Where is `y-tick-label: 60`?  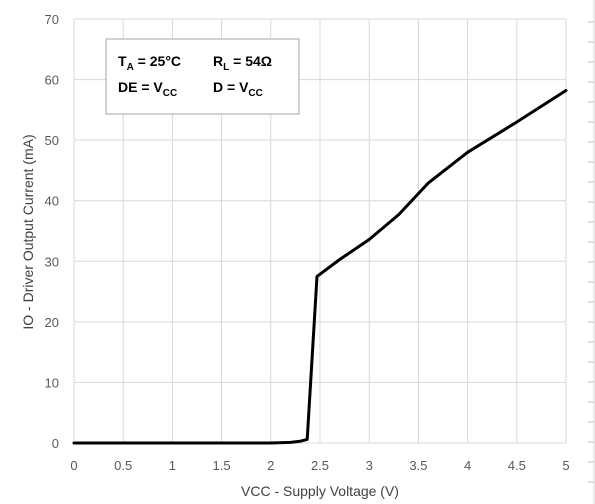 y-tick-label: 60 is located at coordinates (52, 80).